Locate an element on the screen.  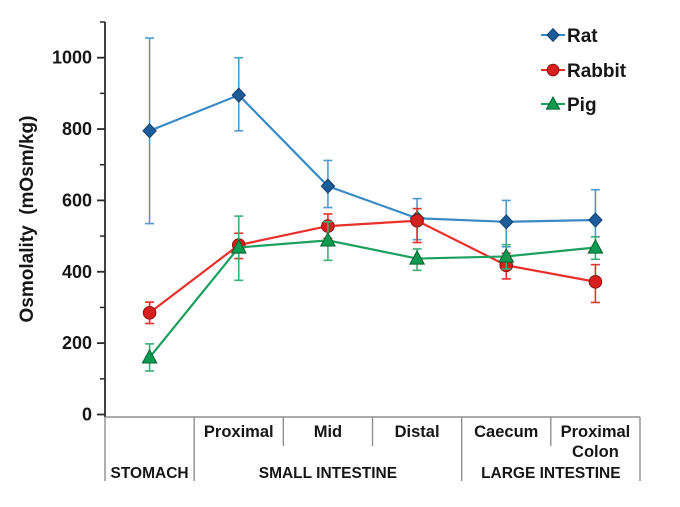
legend-marker-circle is located at coordinates (553, 70).